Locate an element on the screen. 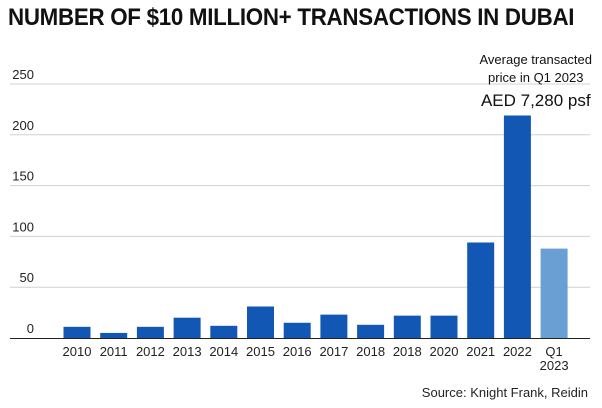  x-tick-label: 2012 is located at coordinates (150, 351).